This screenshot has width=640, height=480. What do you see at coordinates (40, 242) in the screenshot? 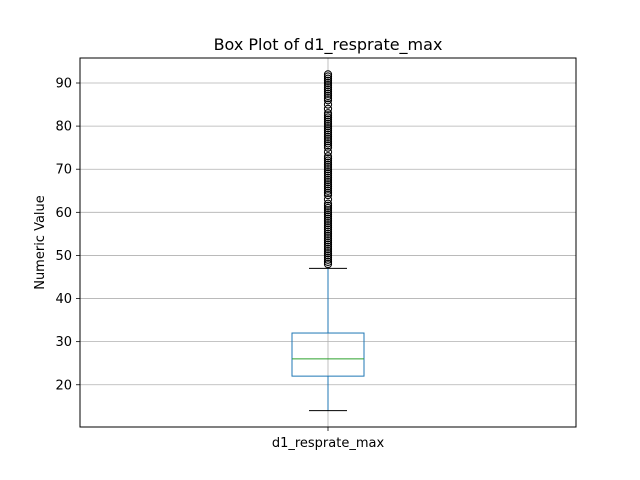
I see `y-axis-label: Numeric Value` at bounding box center [40, 242].